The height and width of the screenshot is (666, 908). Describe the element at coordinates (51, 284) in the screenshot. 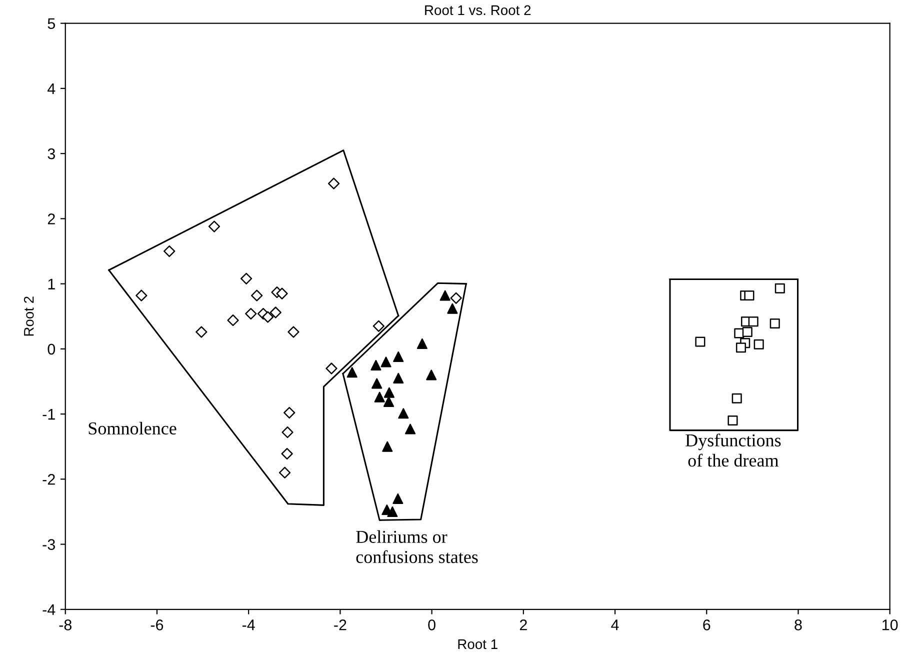

I see `y-tick-label: 1` at that location.